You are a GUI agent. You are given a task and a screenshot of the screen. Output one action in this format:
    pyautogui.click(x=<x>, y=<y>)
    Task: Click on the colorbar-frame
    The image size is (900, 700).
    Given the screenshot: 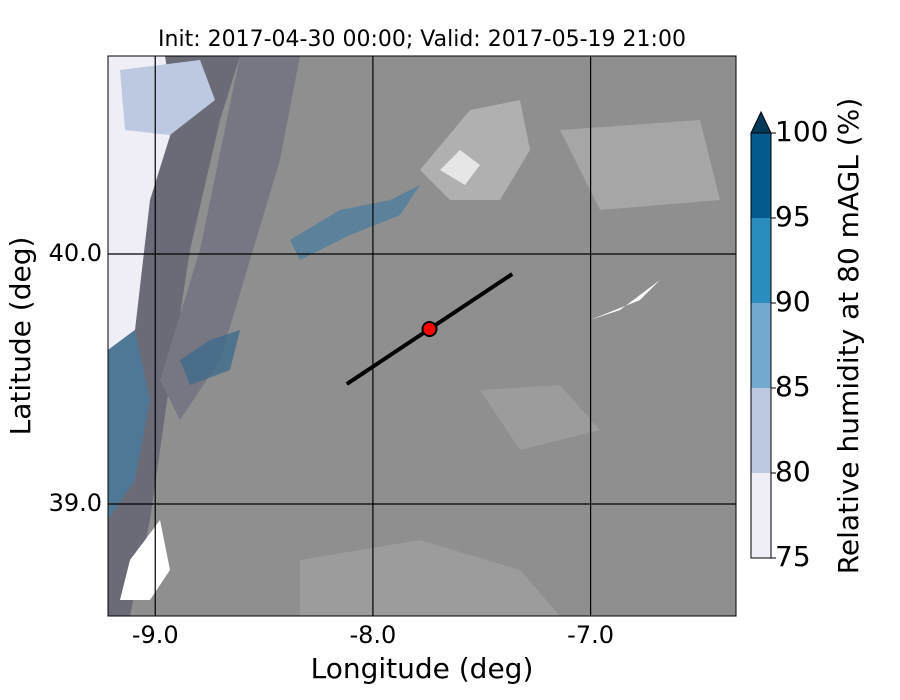 What is the action you would take?
    pyautogui.click(x=761, y=345)
    